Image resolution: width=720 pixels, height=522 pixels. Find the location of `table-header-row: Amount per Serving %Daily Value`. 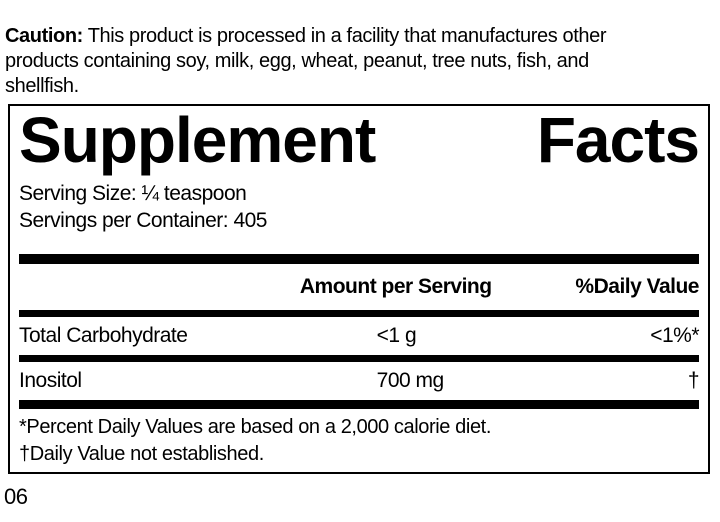

table-header-row: Amount per Serving %Daily Value is located at coordinates (359, 287).